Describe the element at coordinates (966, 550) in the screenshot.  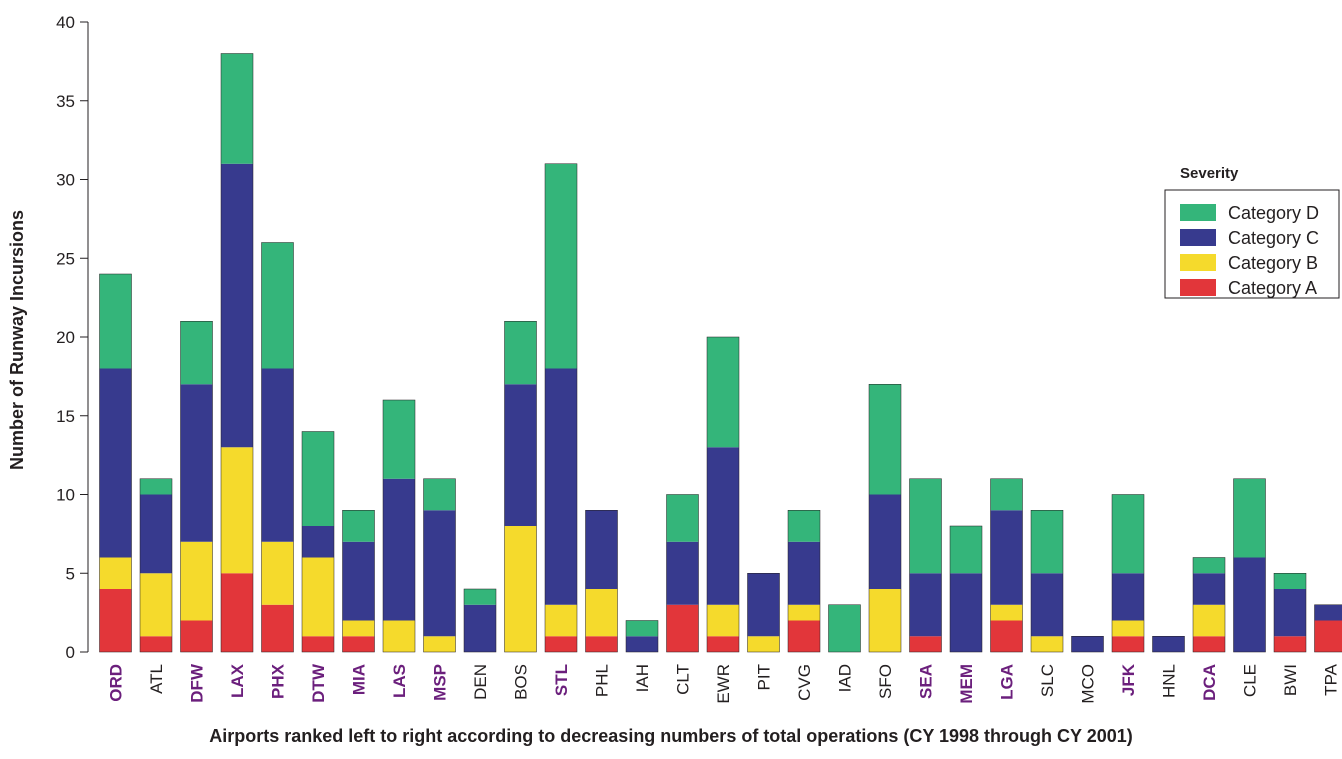
I see `bar-mem-category-d` at that location.